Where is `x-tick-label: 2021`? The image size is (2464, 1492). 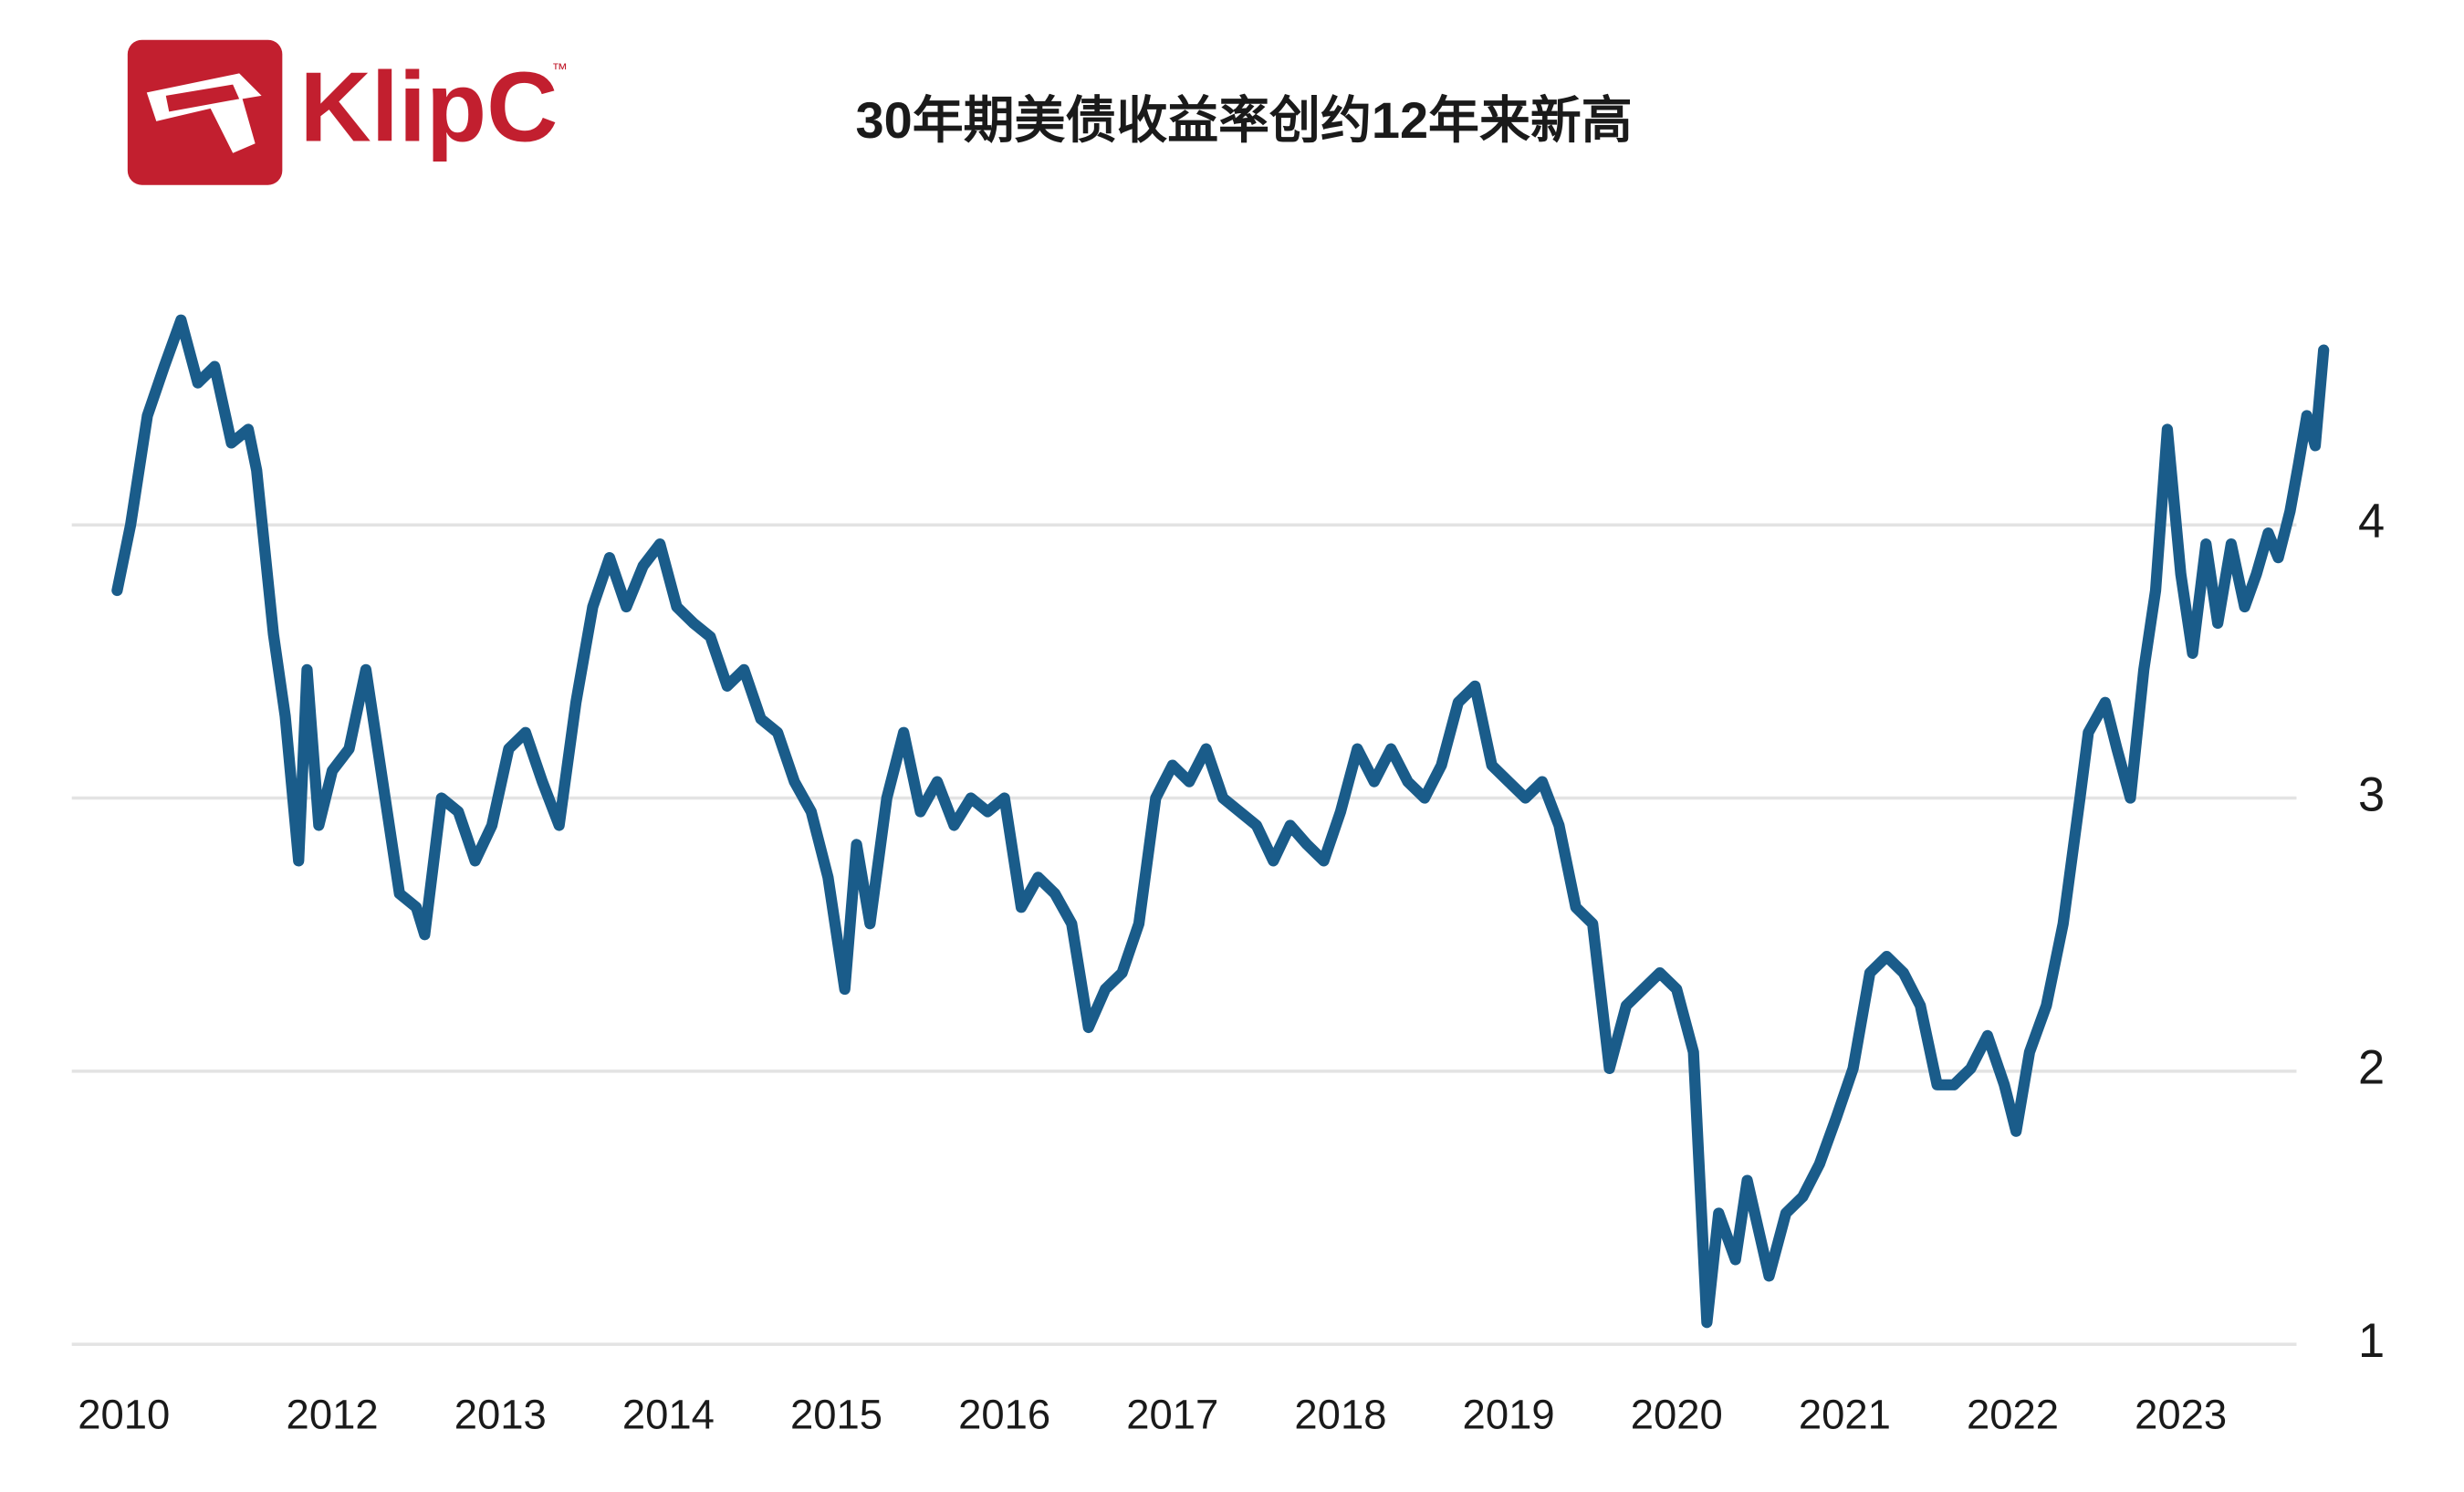
x-tick-label: 2021 is located at coordinates (1845, 1415).